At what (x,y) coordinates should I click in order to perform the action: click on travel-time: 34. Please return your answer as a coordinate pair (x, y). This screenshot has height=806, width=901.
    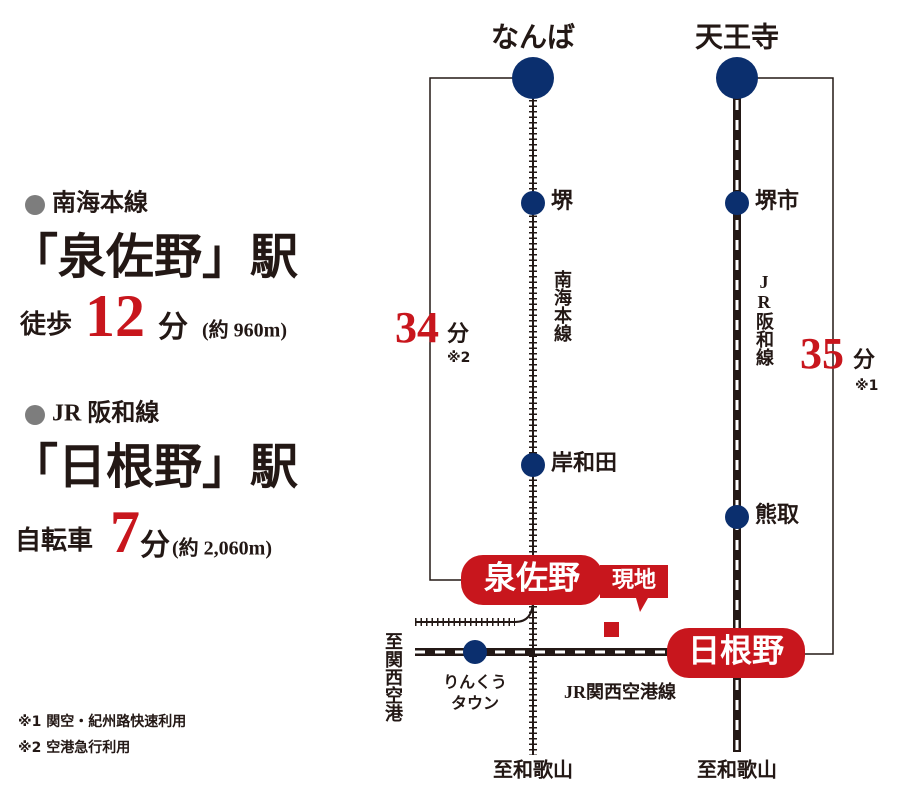
    Looking at the image, I should click on (417, 327).